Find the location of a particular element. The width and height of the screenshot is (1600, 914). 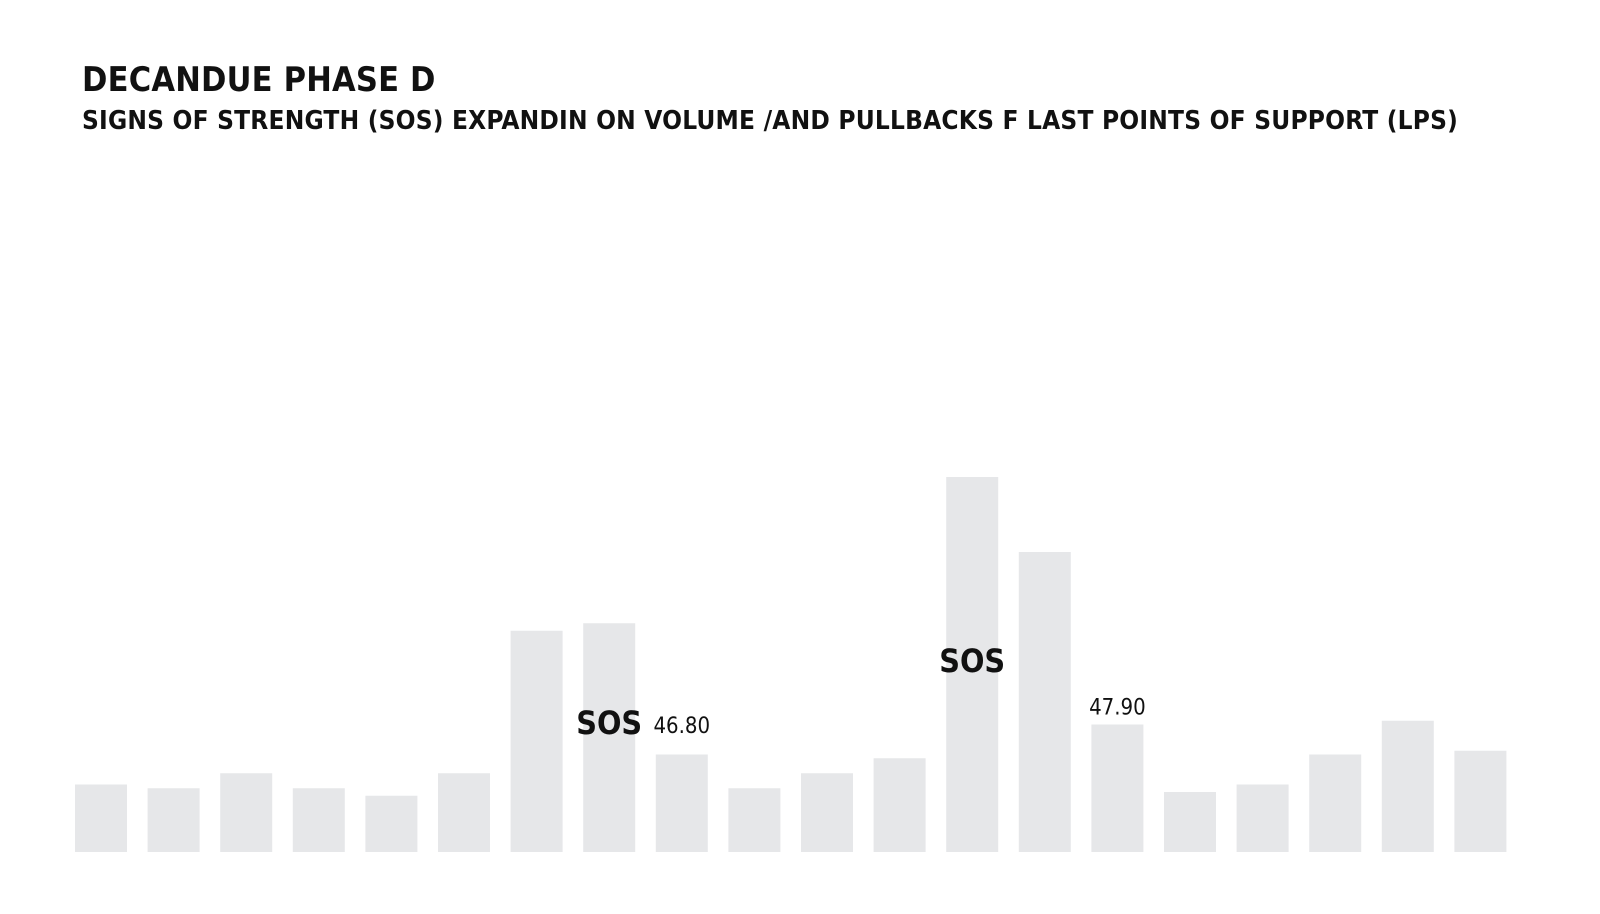

chart-title: DECANDUE PHASE D is located at coordinates (259, 80).